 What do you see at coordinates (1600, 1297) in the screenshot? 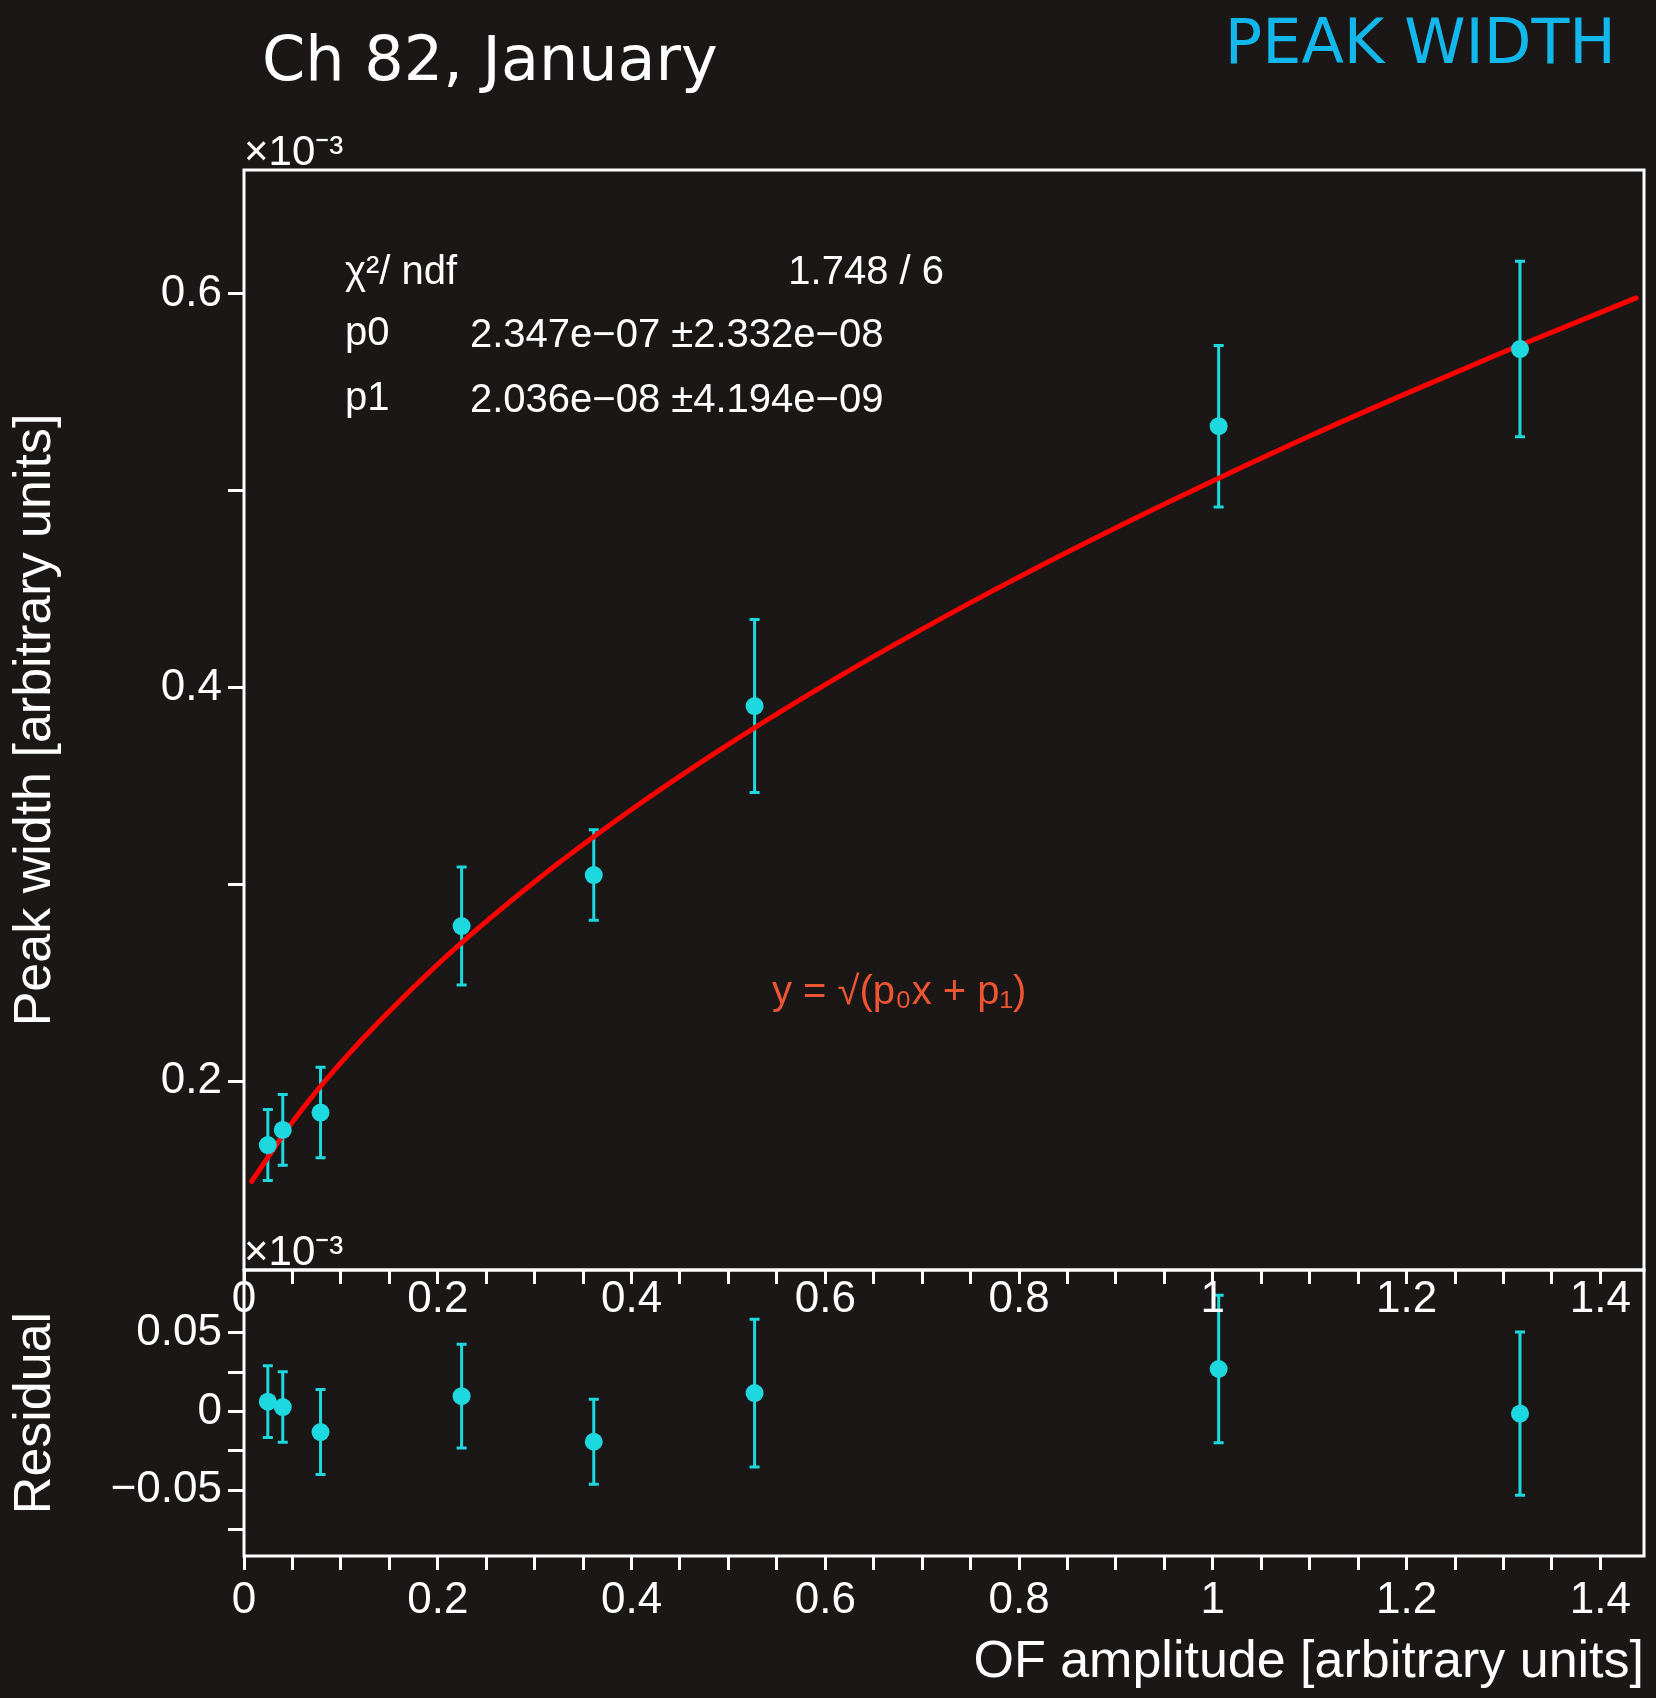
I see `x-tick-label: 1.4` at bounding box center [1600, 1297].